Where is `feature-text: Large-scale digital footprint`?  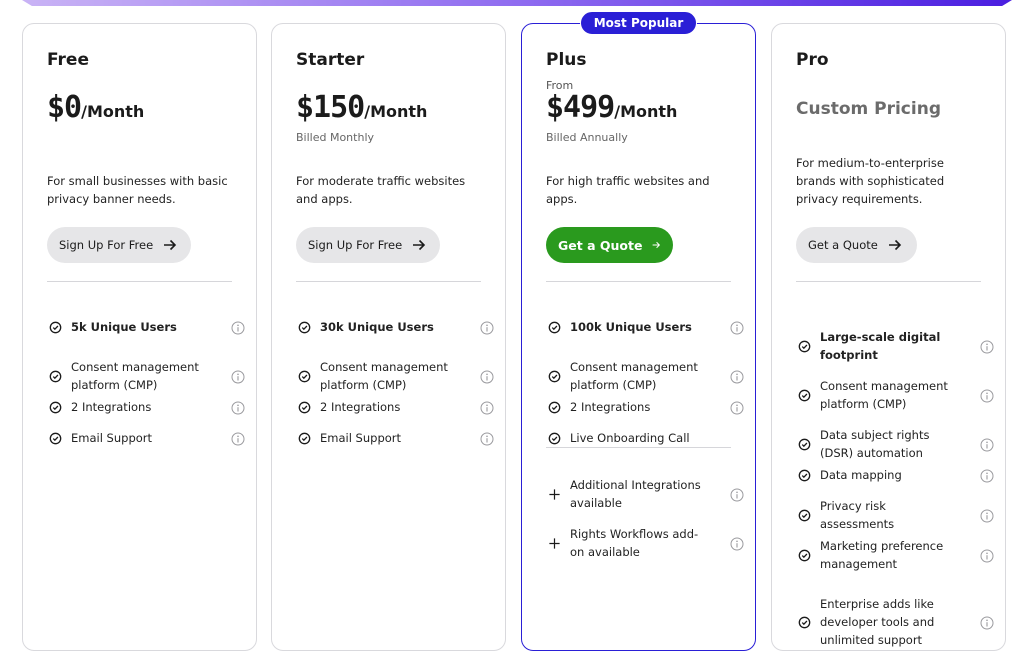
feature-text: Large-scale digital footprint is located at coordinates (880, 346).